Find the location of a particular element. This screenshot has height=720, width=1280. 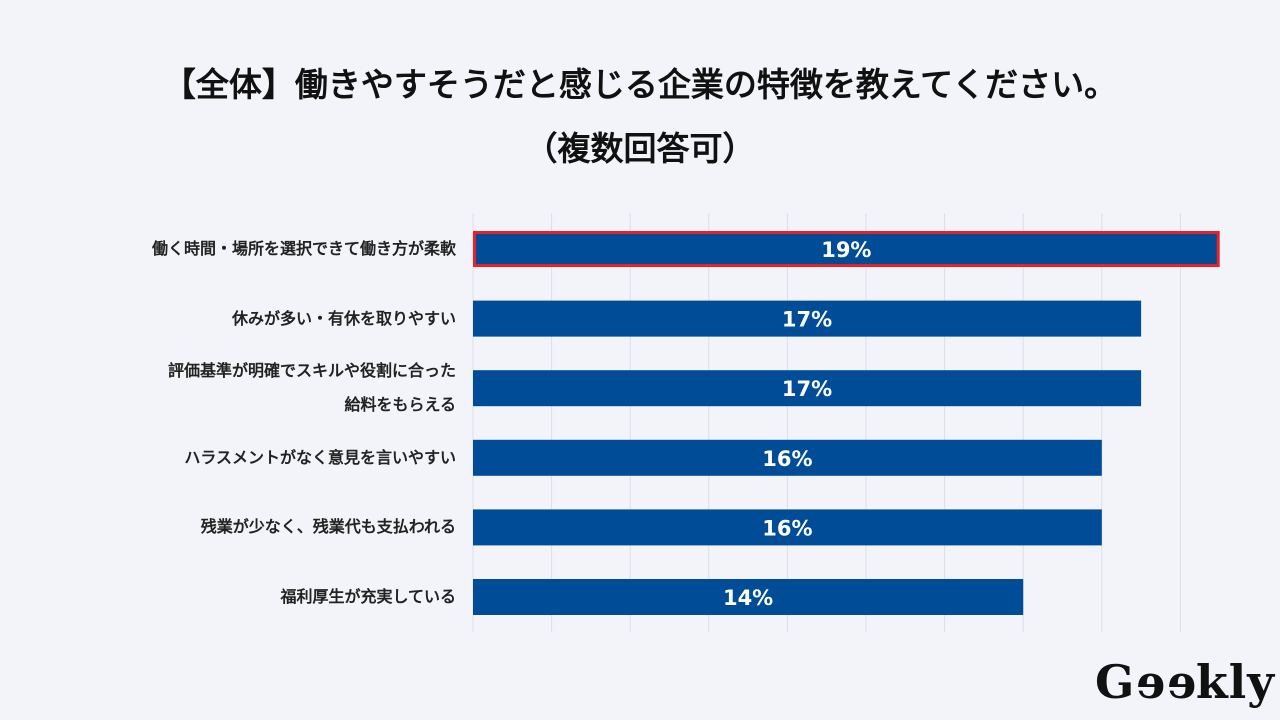

geekly-logo: Geekly is located at coordinates (1185, 682).